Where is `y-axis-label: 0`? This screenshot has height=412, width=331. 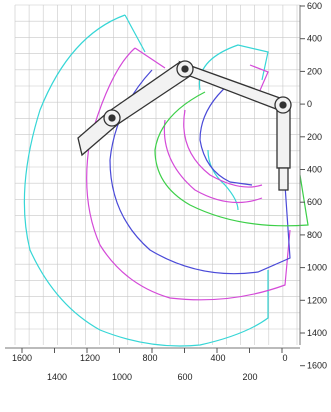 y-axis-label: 0 is located at coordinates (309, 104).